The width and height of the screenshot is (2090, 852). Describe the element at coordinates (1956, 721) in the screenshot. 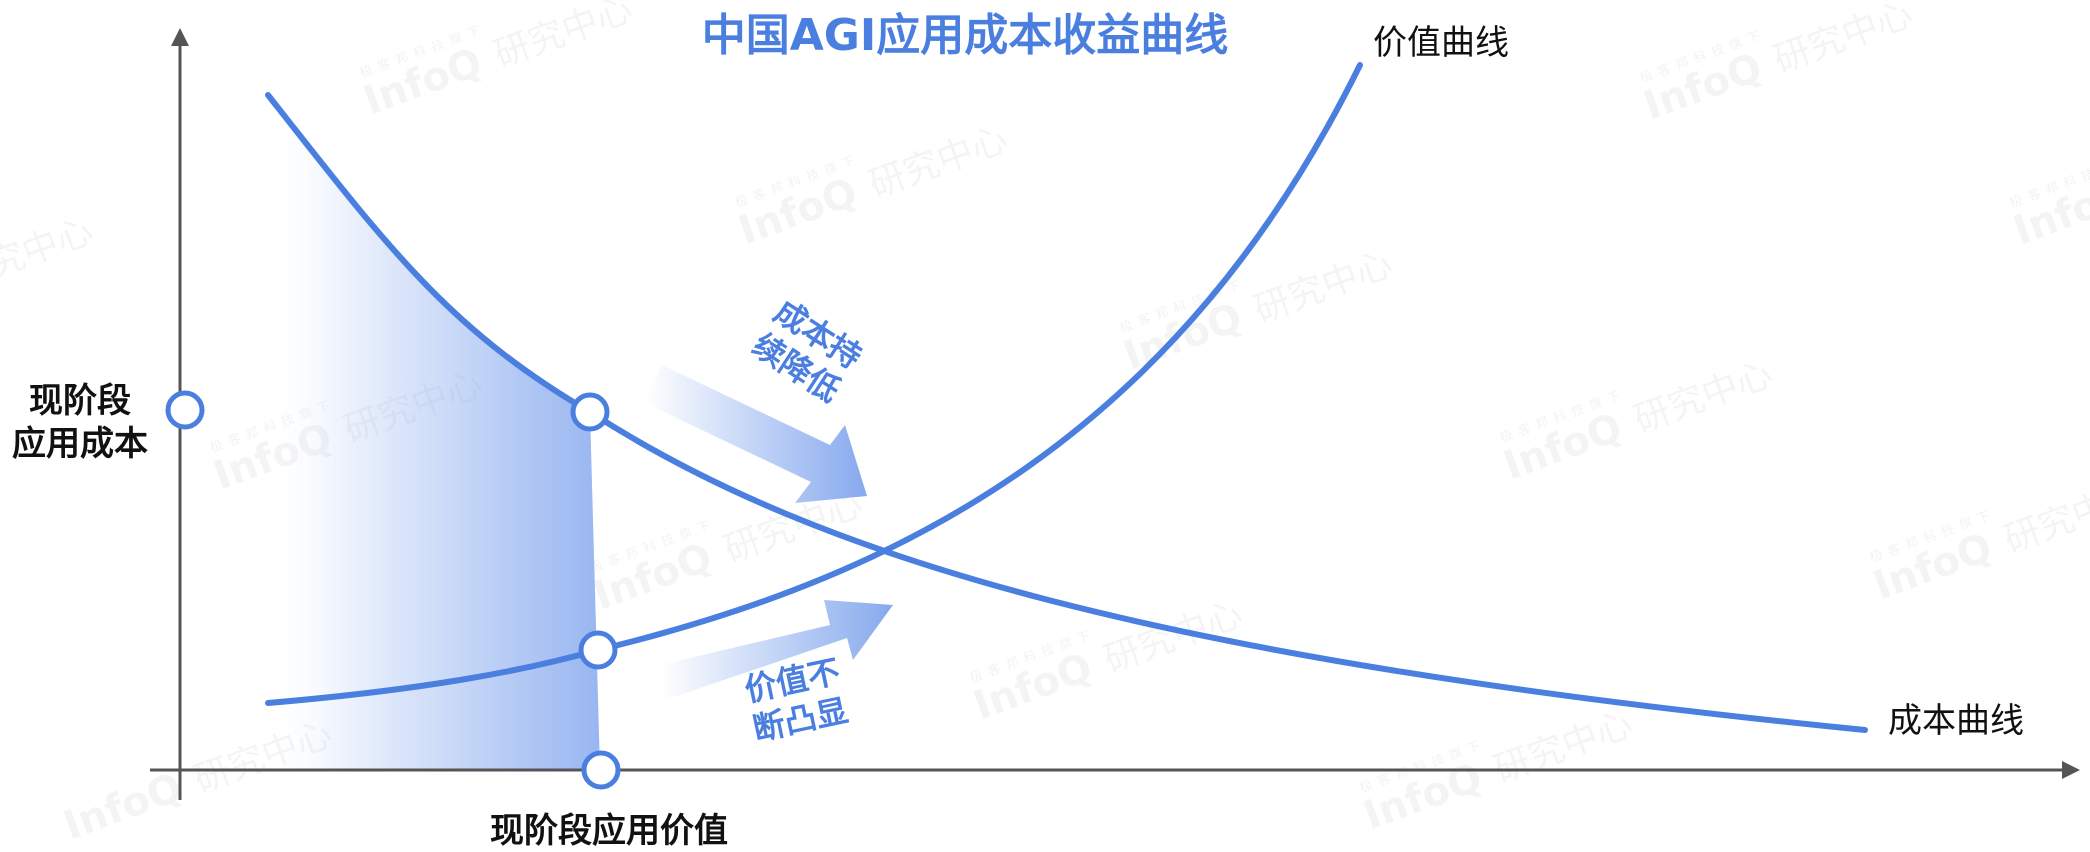

I see `cost-curve-label: 成本曲线` at that location.